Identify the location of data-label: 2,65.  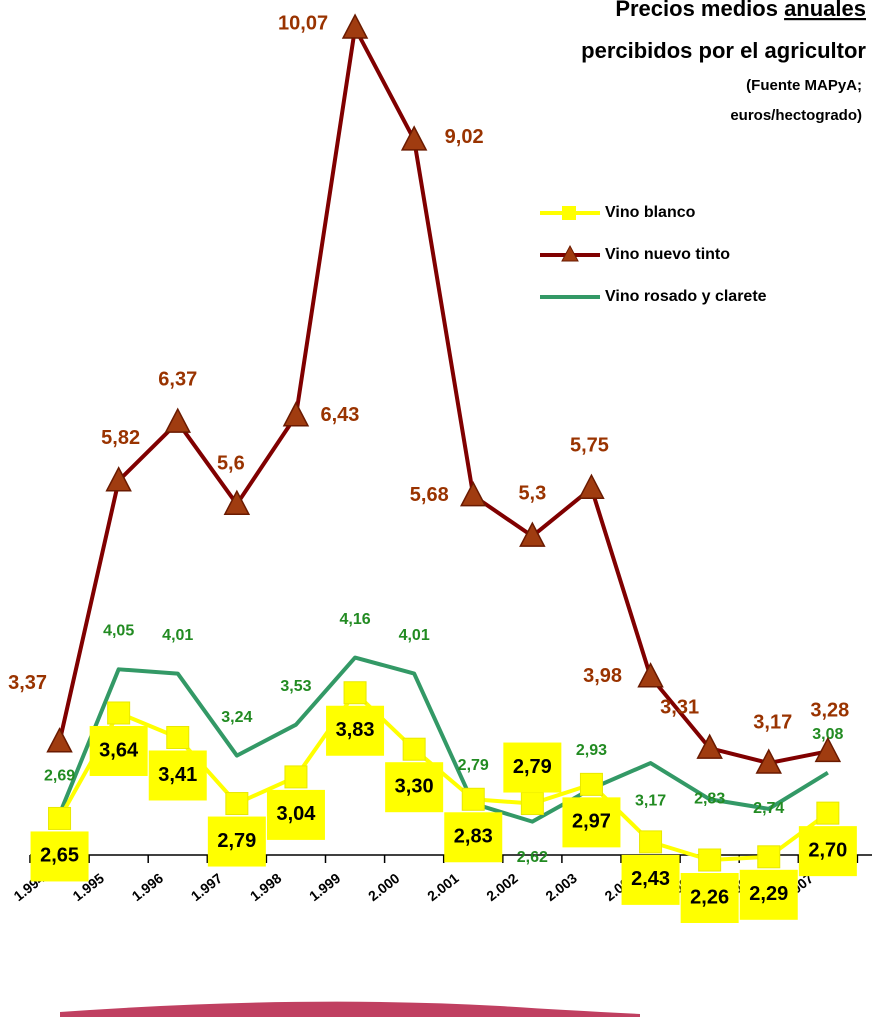
(59, 856).